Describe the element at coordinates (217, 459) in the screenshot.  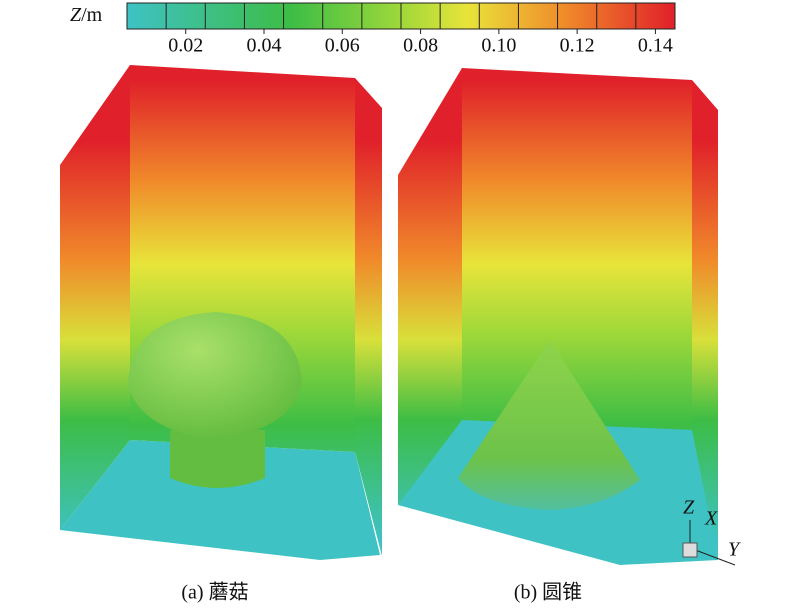
I see `mushroom-stem` at that location.